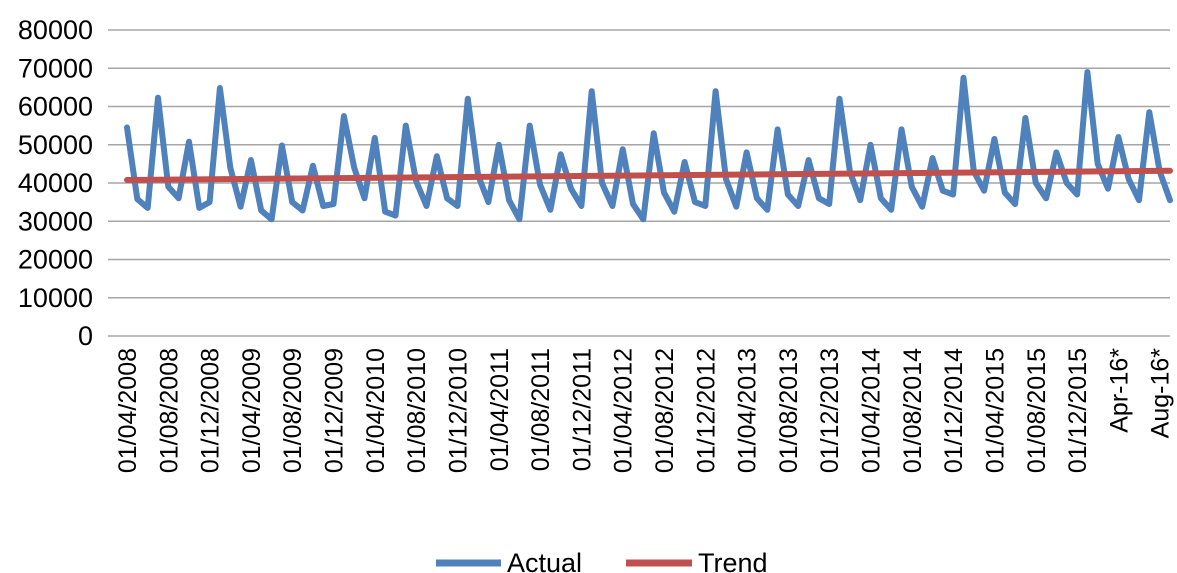 The width and height of the screenshot is (1177, 573). Describe the element at coordinates (582, 409) in the screenshot. I see `x-tick-label-11: 01/12/2011` at that location.